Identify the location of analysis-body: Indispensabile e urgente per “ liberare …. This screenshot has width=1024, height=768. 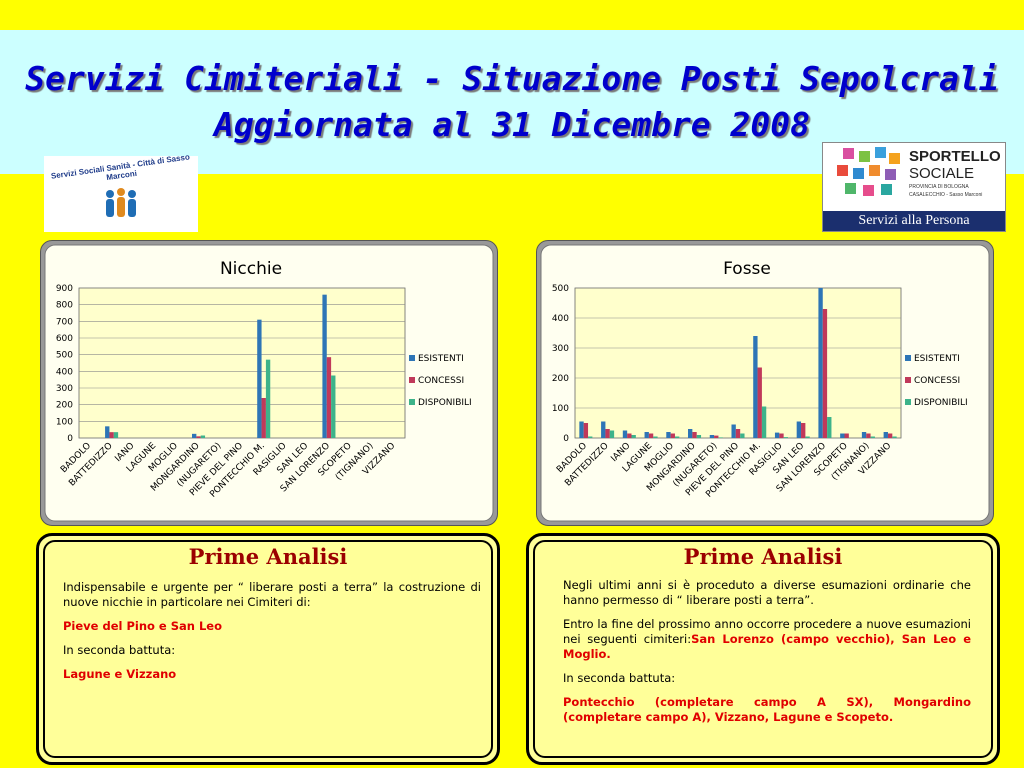
(272, 635).